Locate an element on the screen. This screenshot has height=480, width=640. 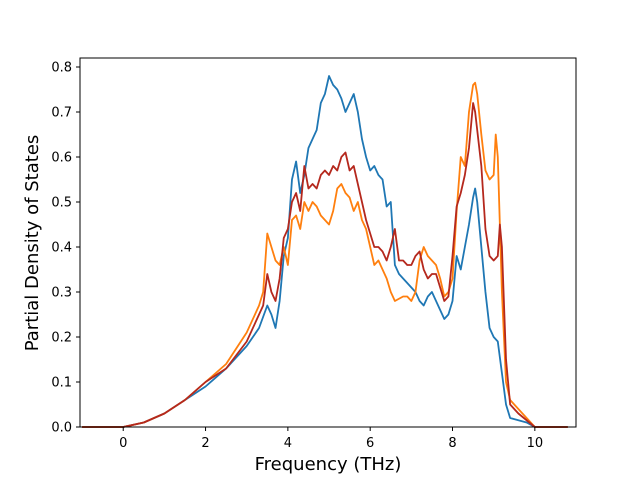
x-tick-label: 2 is located at coordinates (205, 443).